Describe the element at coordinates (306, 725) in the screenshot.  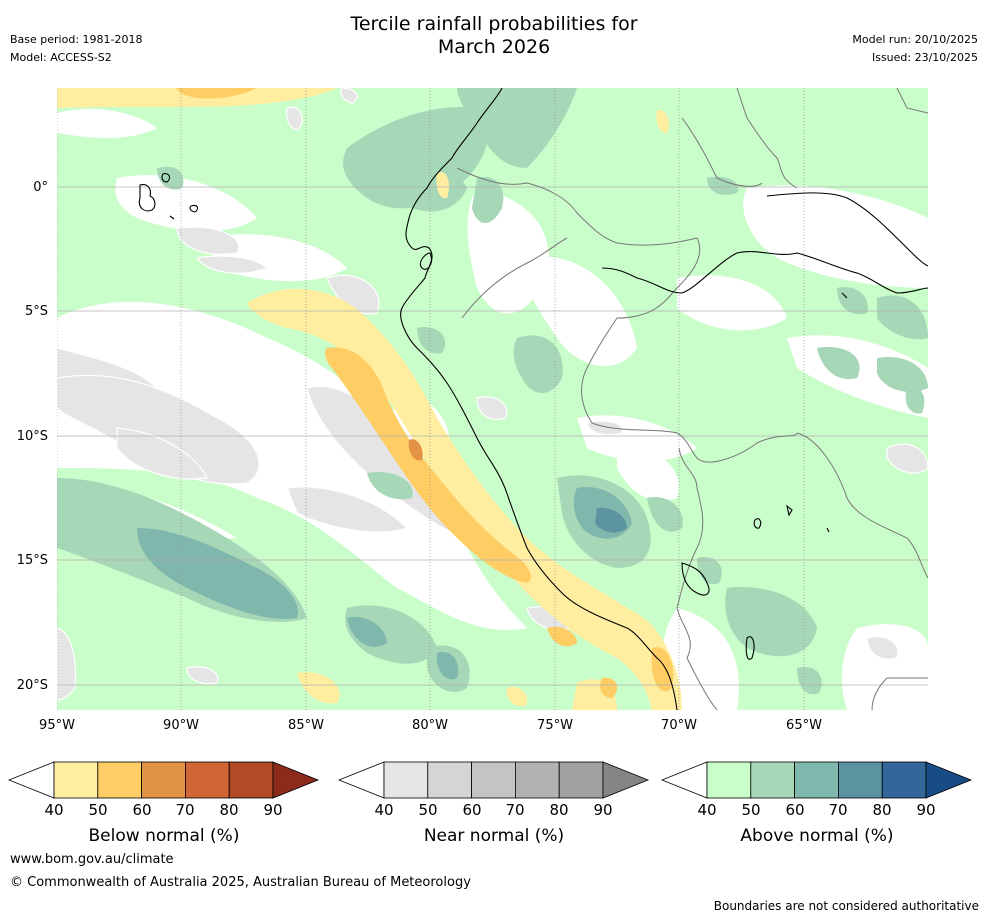
I see `lon-label-85w: 85°W` at that location.